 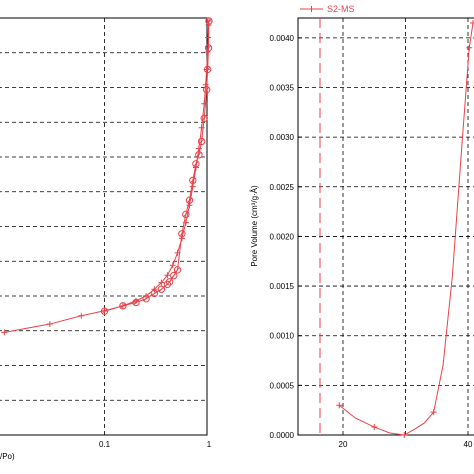 What do you see at coordinates (155, 444) in the screenshot?
I see `left-tick-labels: 0.1 1` at bounding box center [155, 444].